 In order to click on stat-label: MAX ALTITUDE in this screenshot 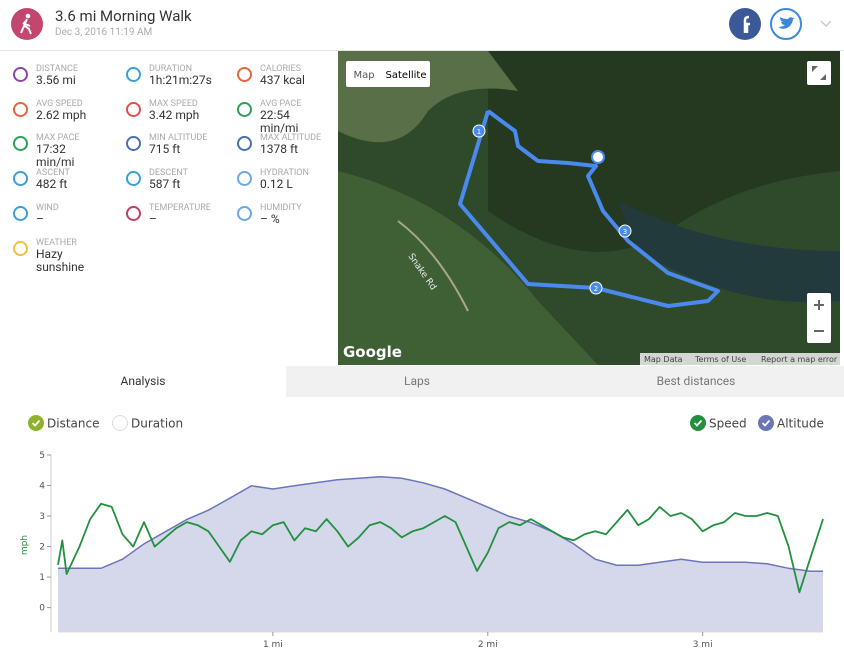, I will do `click(291, 138)`.